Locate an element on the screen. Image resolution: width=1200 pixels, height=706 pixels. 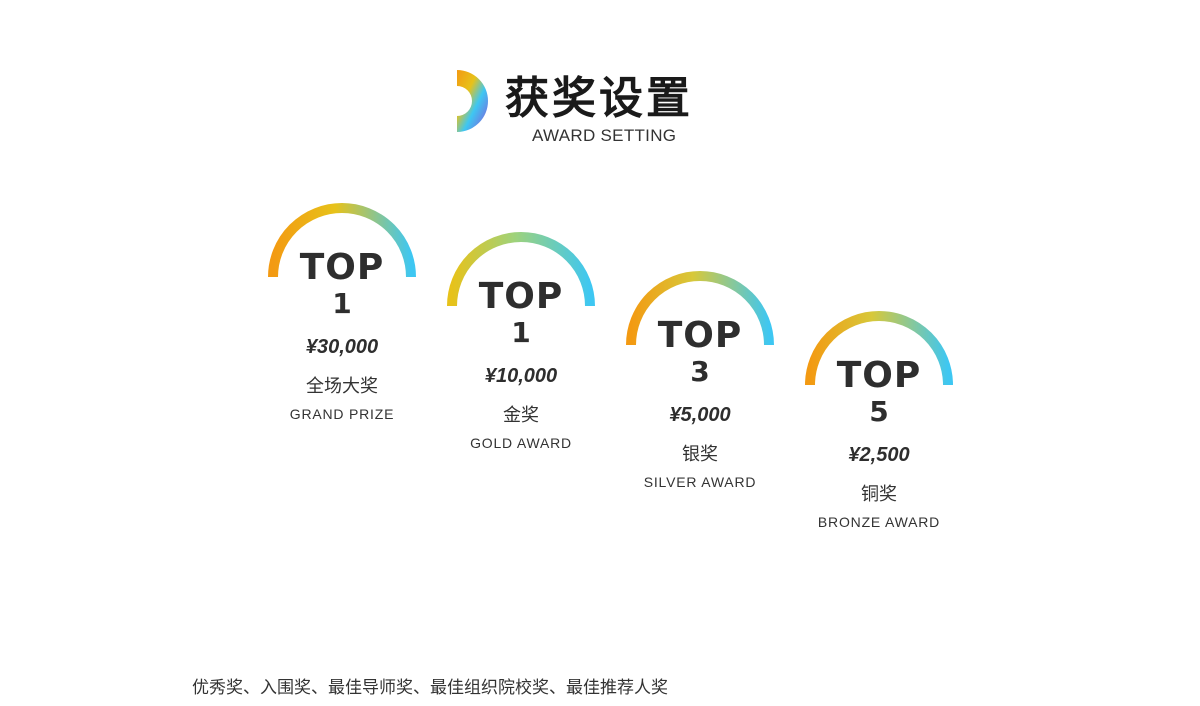
section-header: 获奖设置 AWARD SETTING is located at coordinates (585, 107).